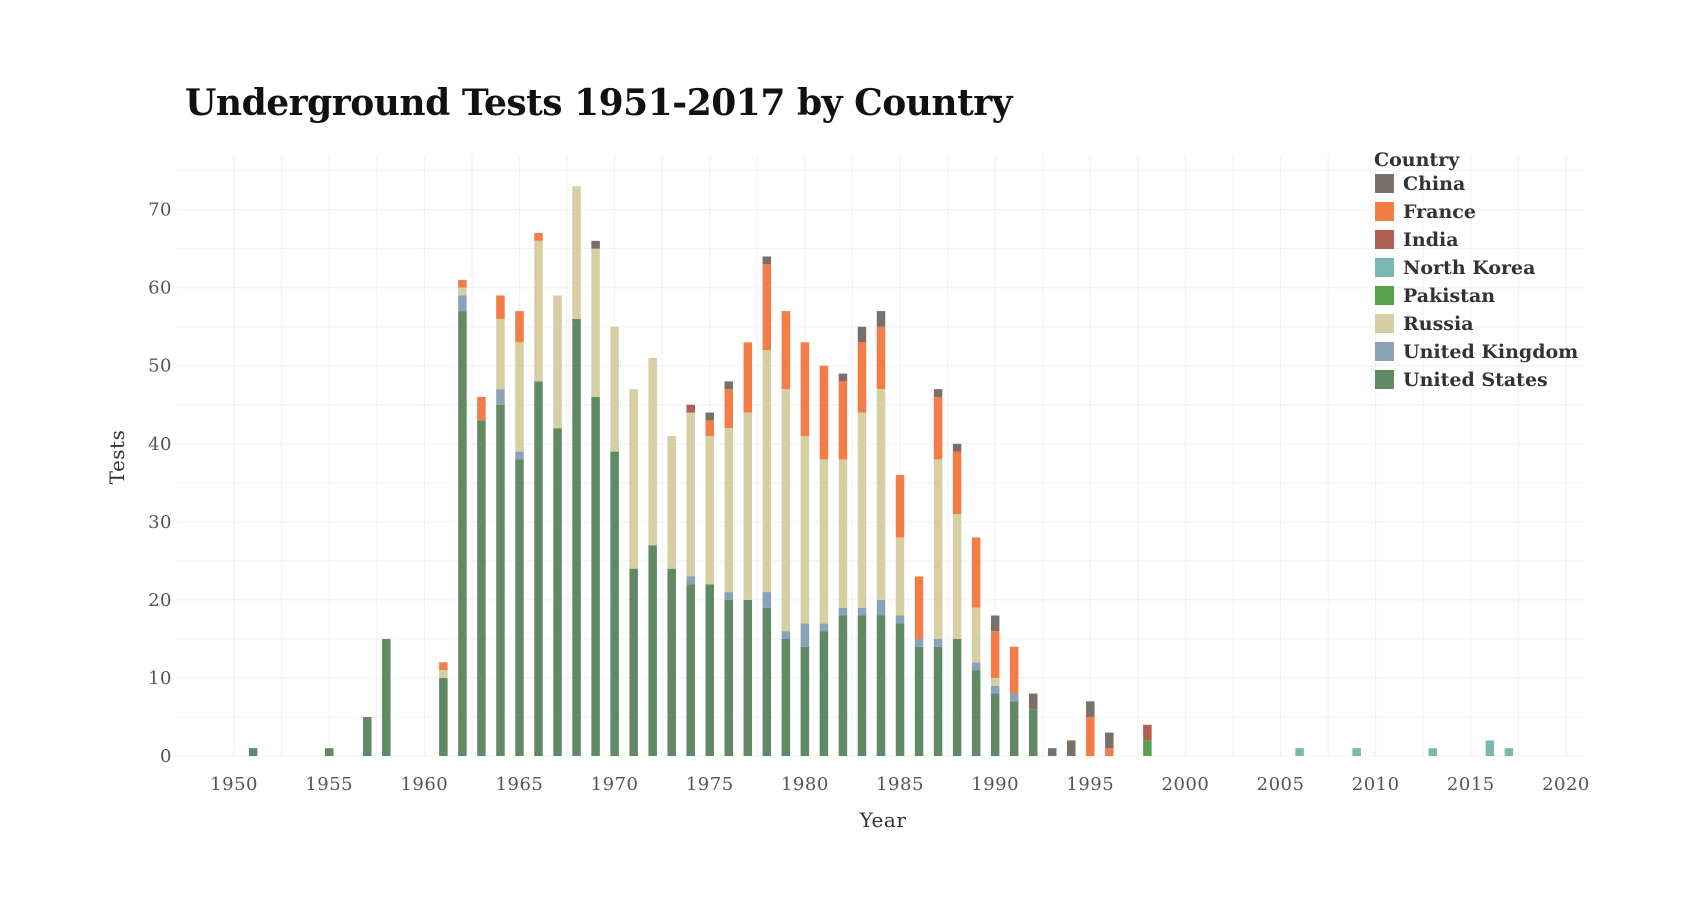 This screenshot has height=897, width=1700. I want to click on x-tick-label: 1960, so click(424, 784).